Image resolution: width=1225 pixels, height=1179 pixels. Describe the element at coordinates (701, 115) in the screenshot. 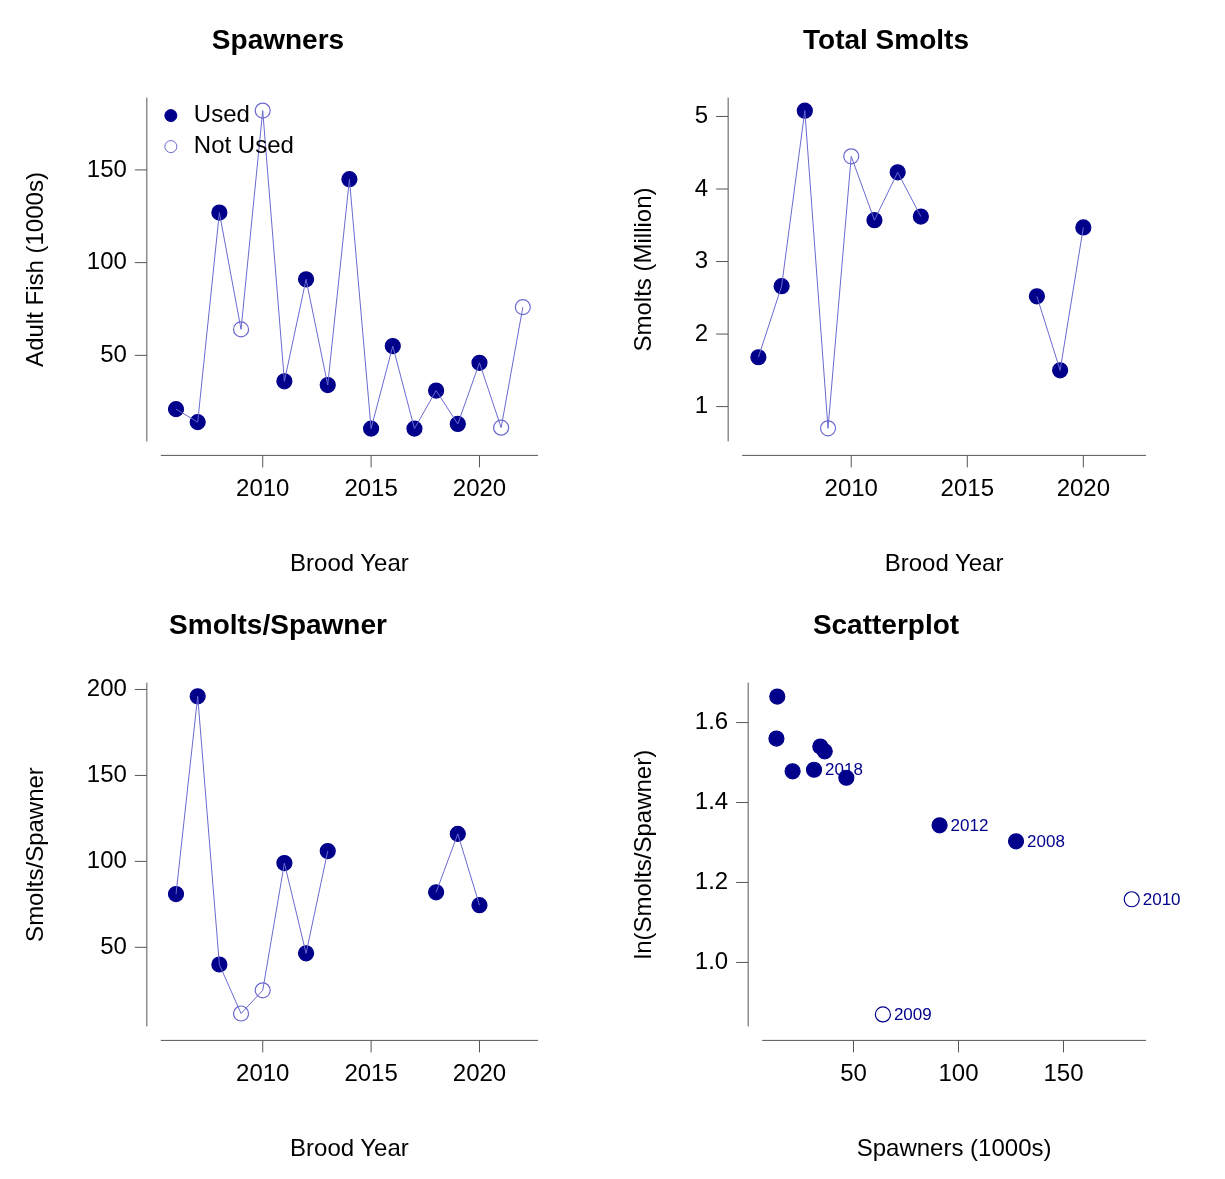

I see `y-tick-label: 5` at that location.